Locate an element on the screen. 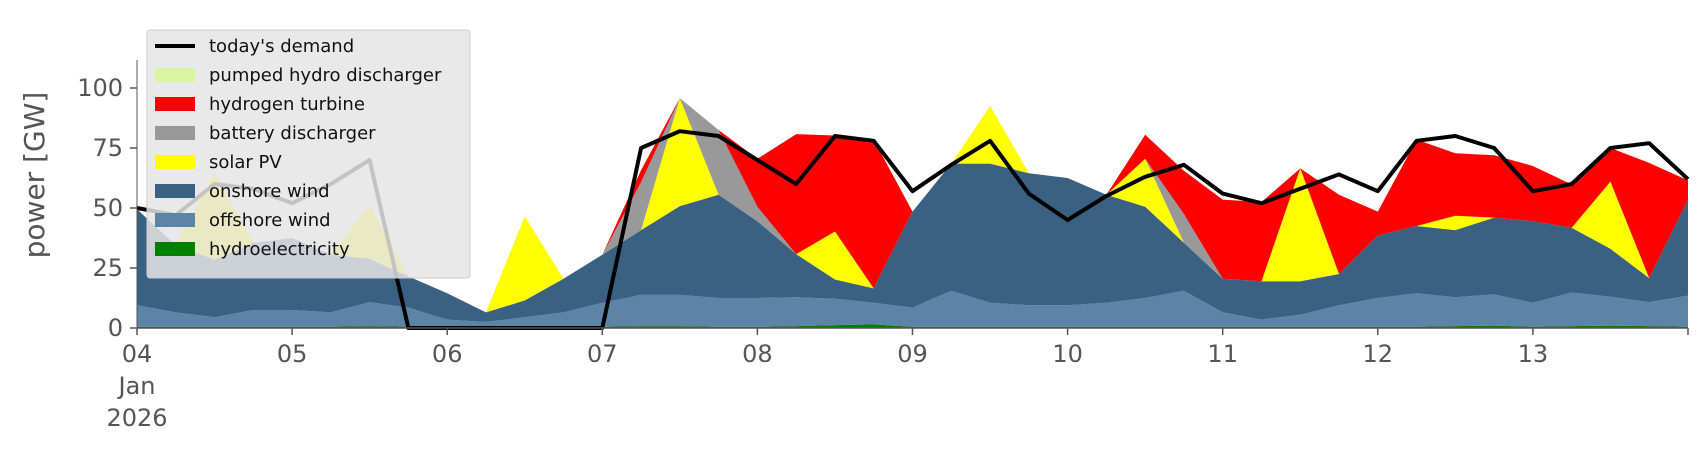 The image size is (1706, 464). legend-swatch-solar-pv is located at coordinates (175, 162).